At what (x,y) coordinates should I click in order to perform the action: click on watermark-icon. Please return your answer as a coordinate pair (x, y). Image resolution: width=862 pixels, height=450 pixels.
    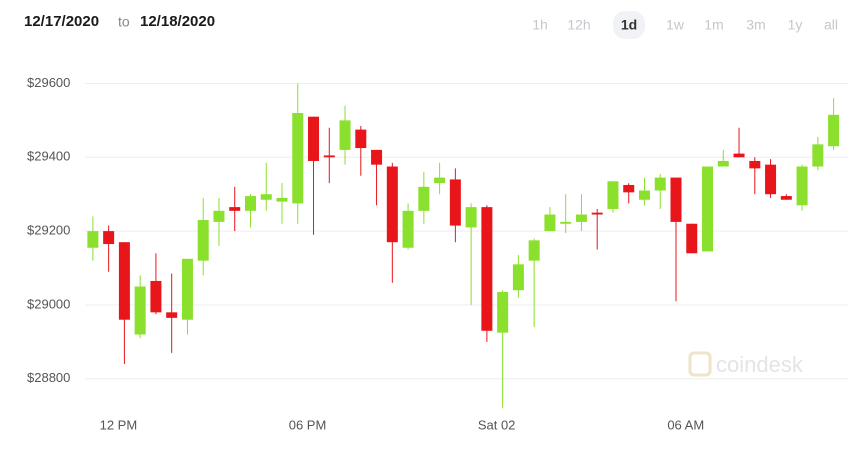
    Looking at the image, I should click on (700, 364).